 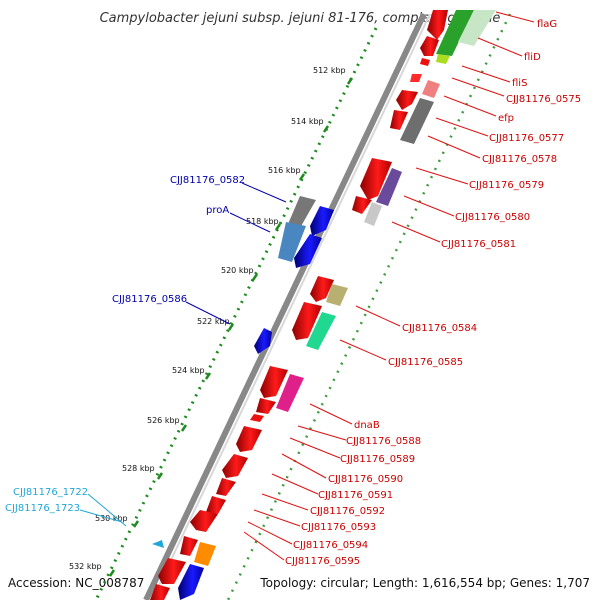 What do you see at coordinates (439, 328) in the screenshot?
I see `gene-label: CJJ81176_0584` at bounding box center [439, 328].